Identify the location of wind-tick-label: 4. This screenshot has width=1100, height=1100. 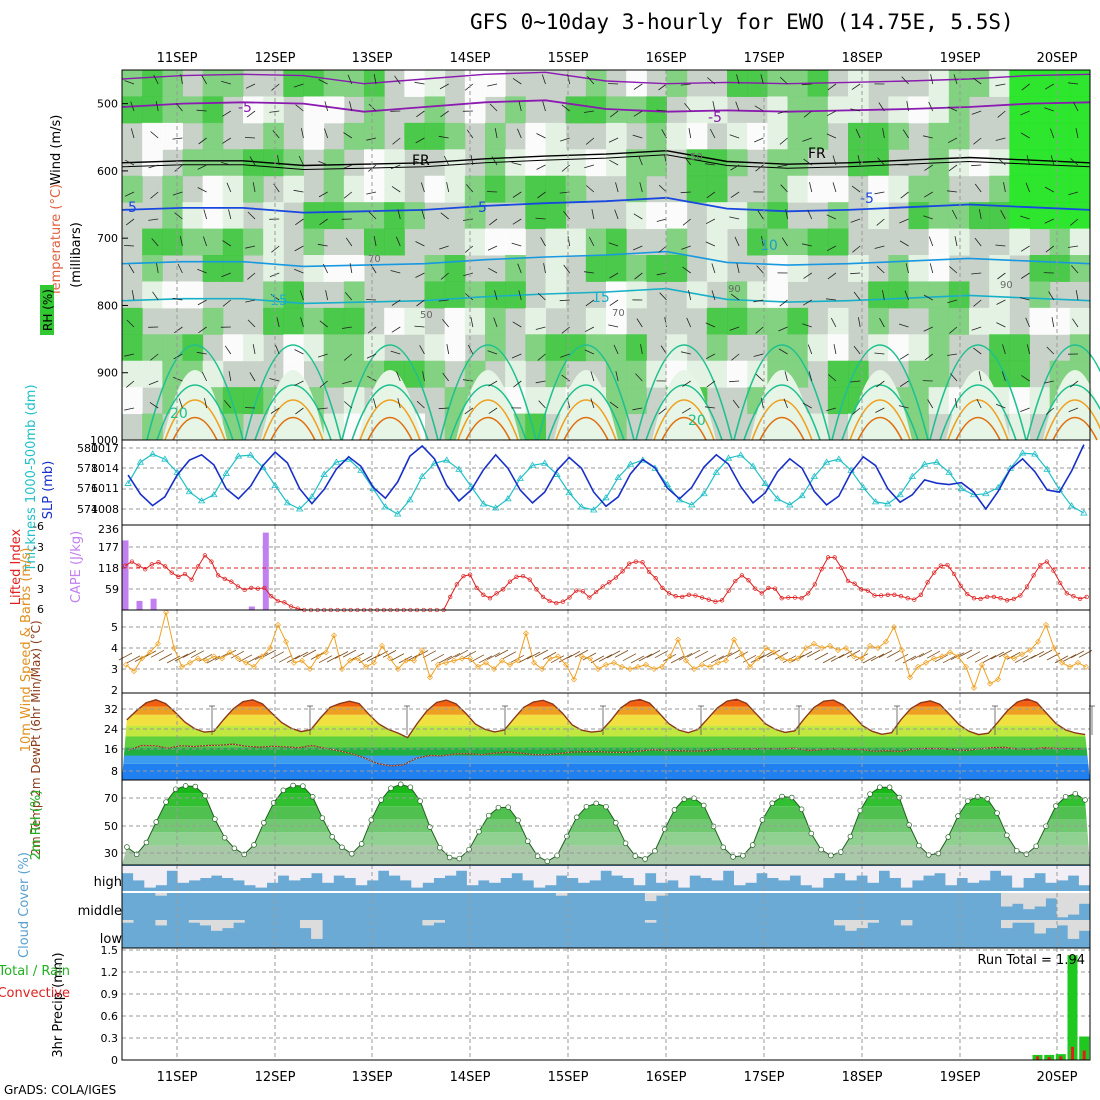
(114, 648).